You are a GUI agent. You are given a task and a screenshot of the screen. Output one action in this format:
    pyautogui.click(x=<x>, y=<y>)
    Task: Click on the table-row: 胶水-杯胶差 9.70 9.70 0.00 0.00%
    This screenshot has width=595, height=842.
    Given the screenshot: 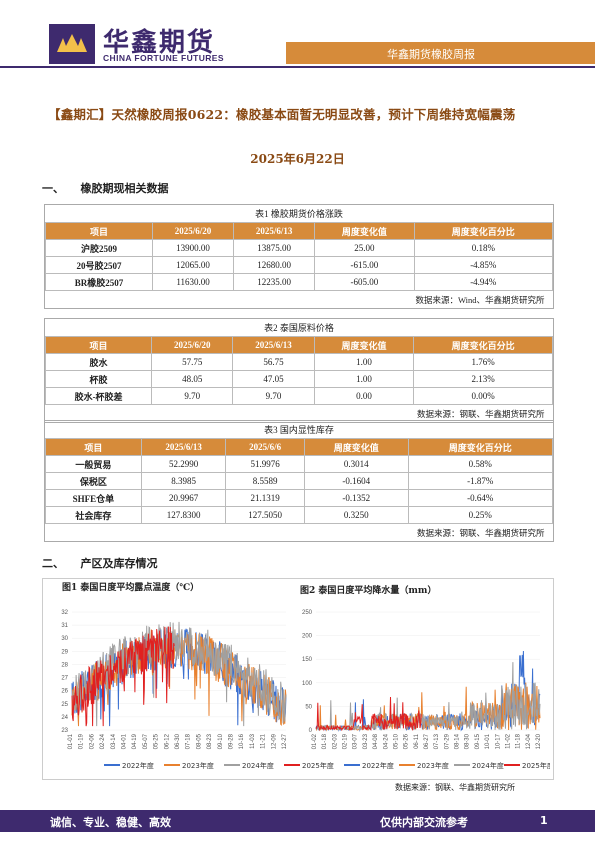 What is the action you would take?
    pyautogui.click(x=298, y=396)
    